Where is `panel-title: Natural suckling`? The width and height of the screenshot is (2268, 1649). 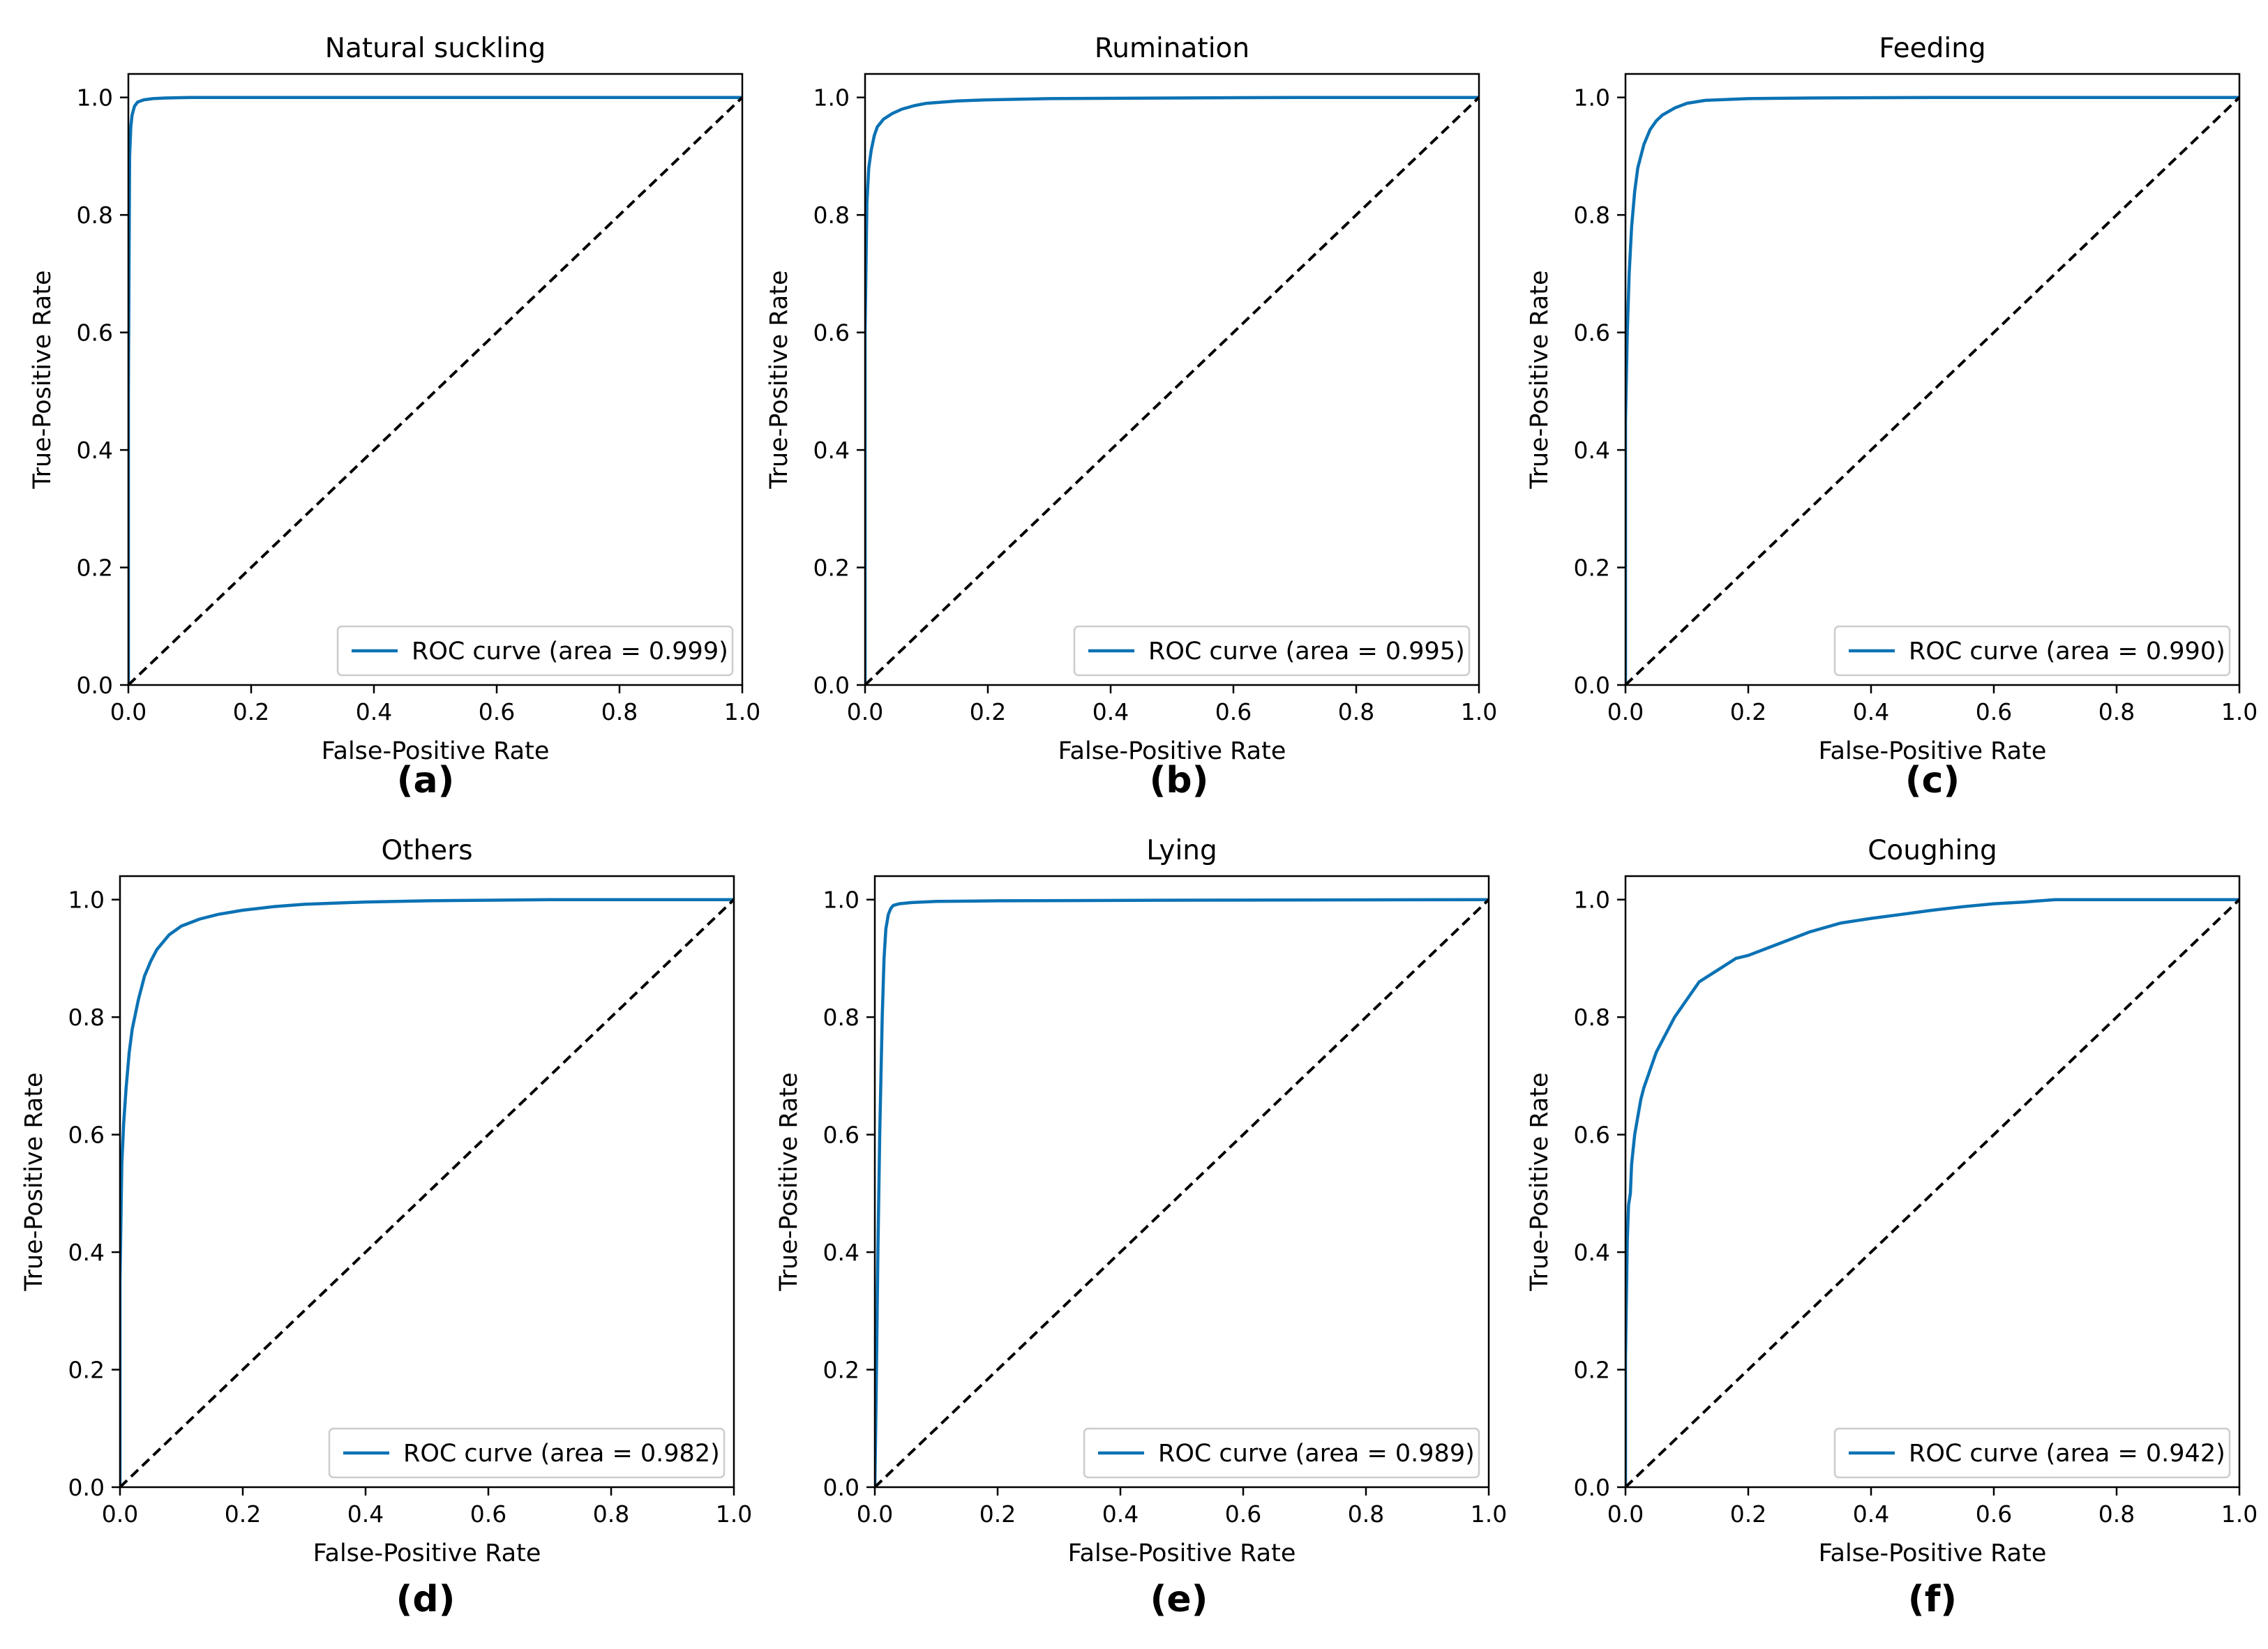 panel-title: Natural suckling is located at coordinates (435, 48).